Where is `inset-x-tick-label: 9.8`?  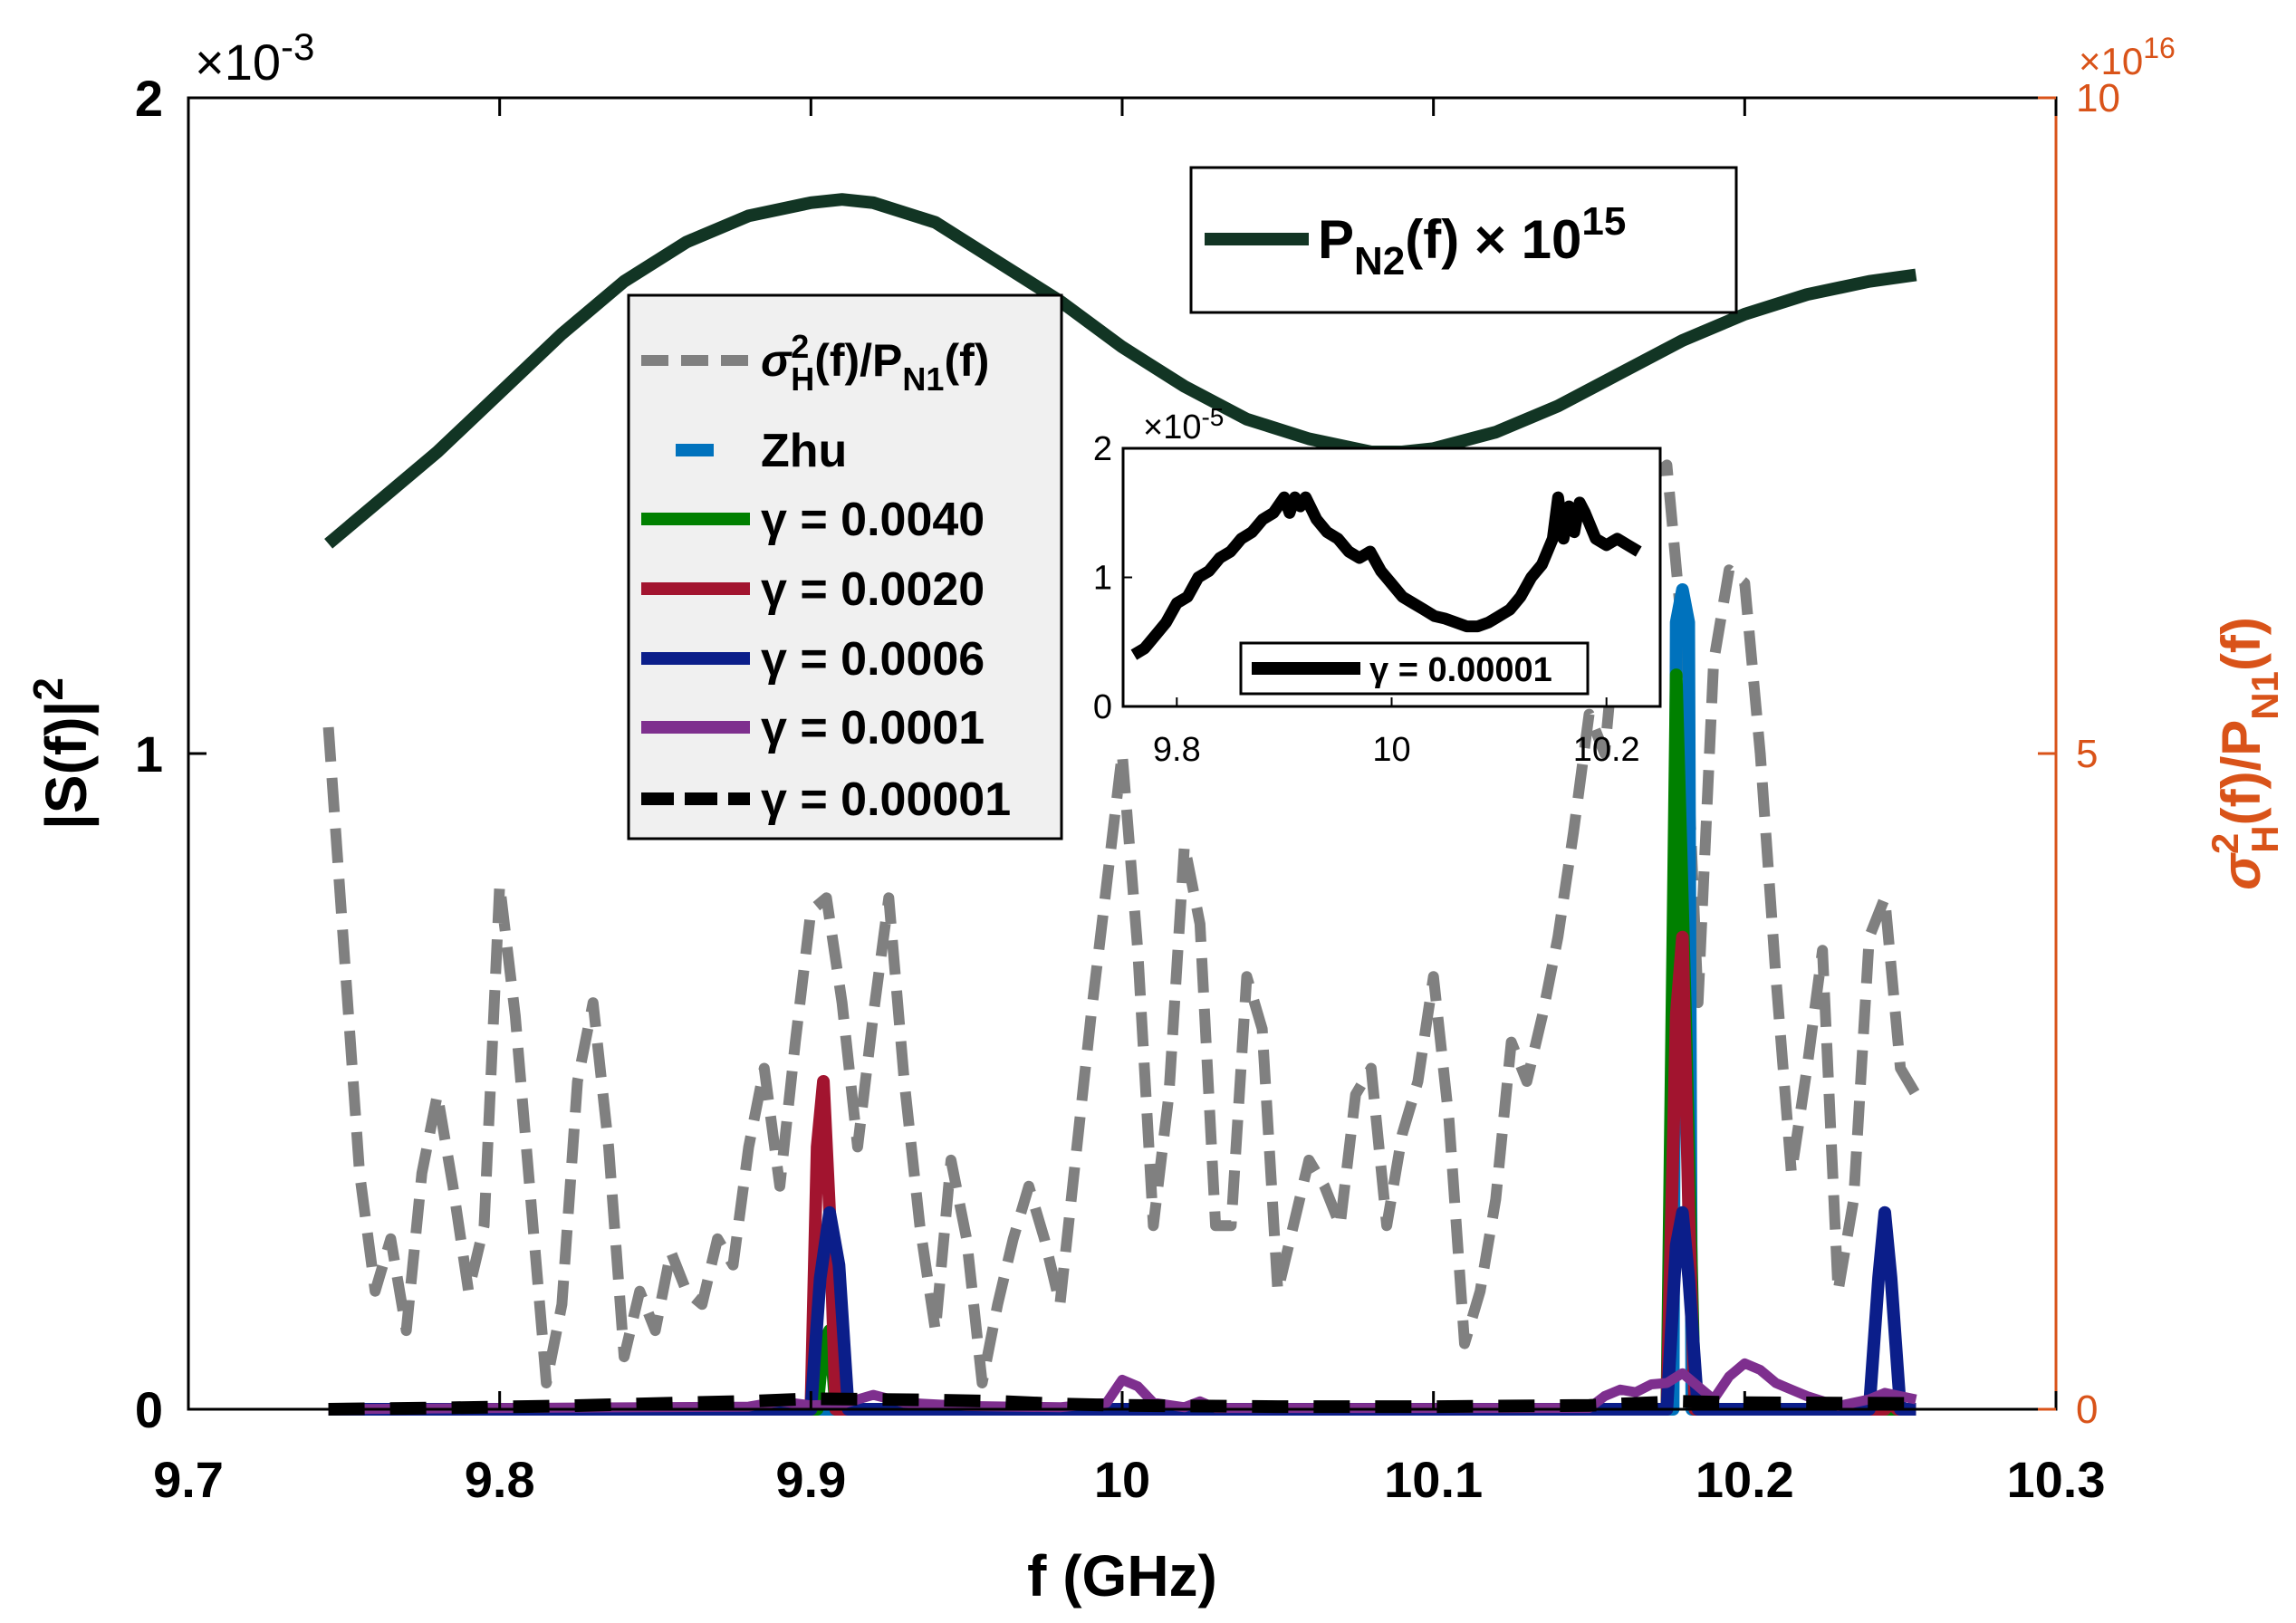 inset-x-tick-label: 9.8 is located at coordinates (1177, 750).